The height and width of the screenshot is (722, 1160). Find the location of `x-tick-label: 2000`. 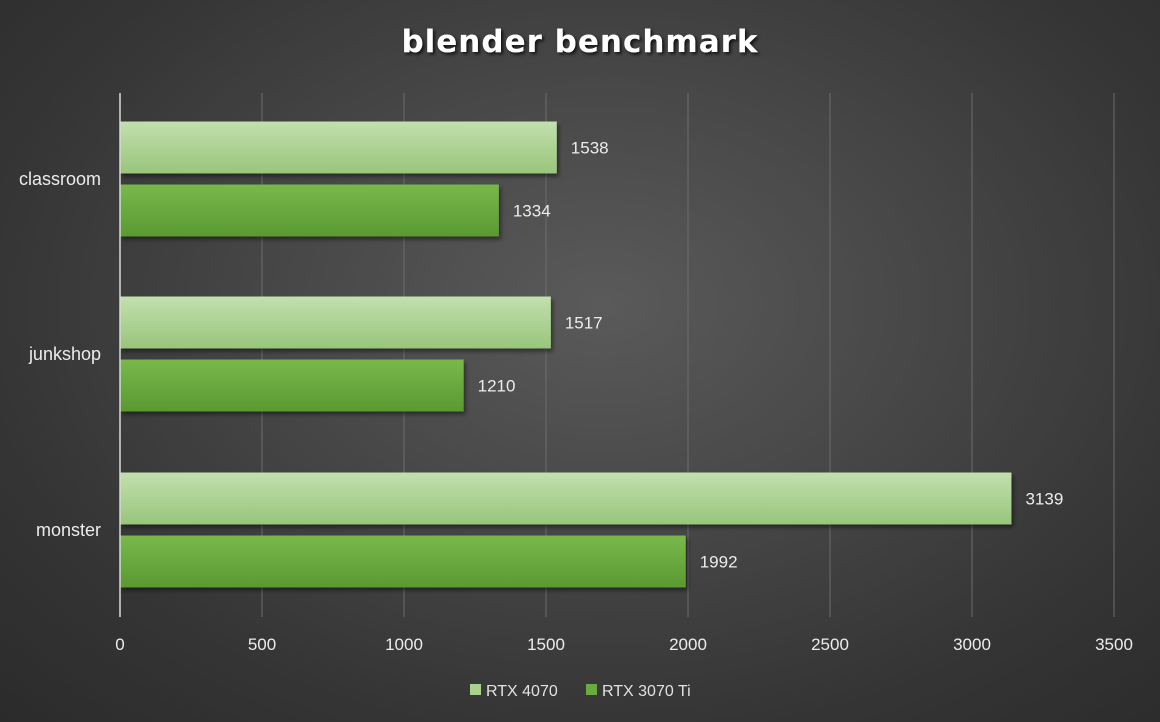

x-tick-label: 2000 is located at coordinates (688, 644).